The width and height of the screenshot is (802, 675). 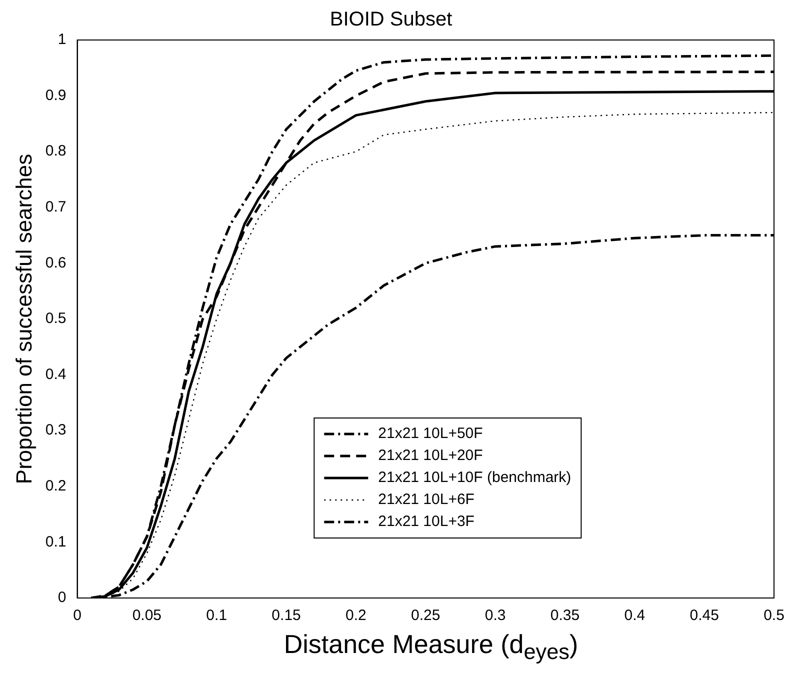 I want to click on x-tick-label: 0.5, so click(x=774, y=615).